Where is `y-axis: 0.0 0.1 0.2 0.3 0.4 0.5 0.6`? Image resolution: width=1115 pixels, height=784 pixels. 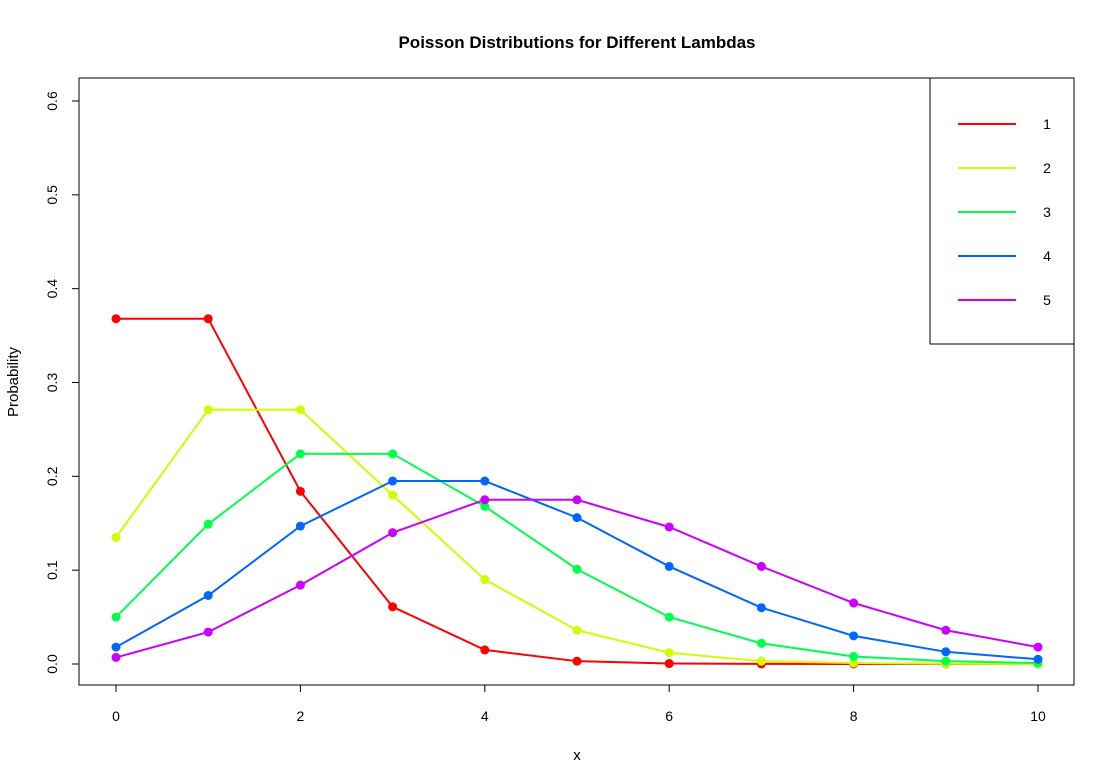 y-axis: 0.0 0.1 0.2 0.3 0.4 0.5 0.6 is located at coordinates (62, 382).